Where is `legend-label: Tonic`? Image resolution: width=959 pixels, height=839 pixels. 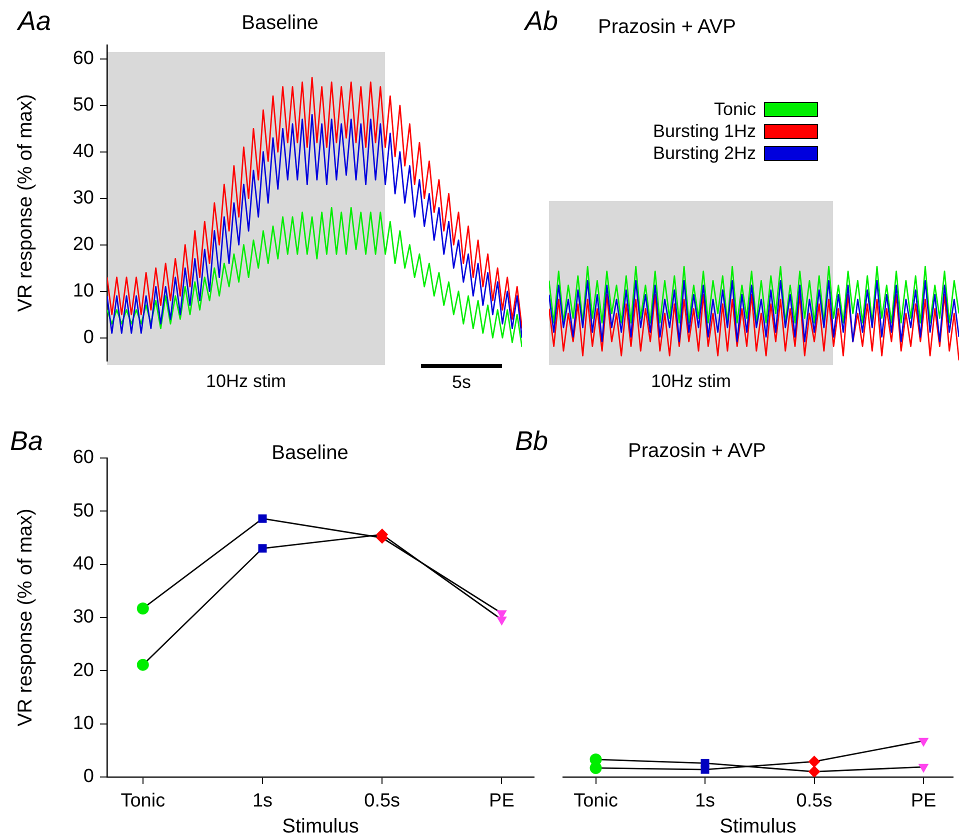
legend-label: Tonic is located at coordinates (734, 109).